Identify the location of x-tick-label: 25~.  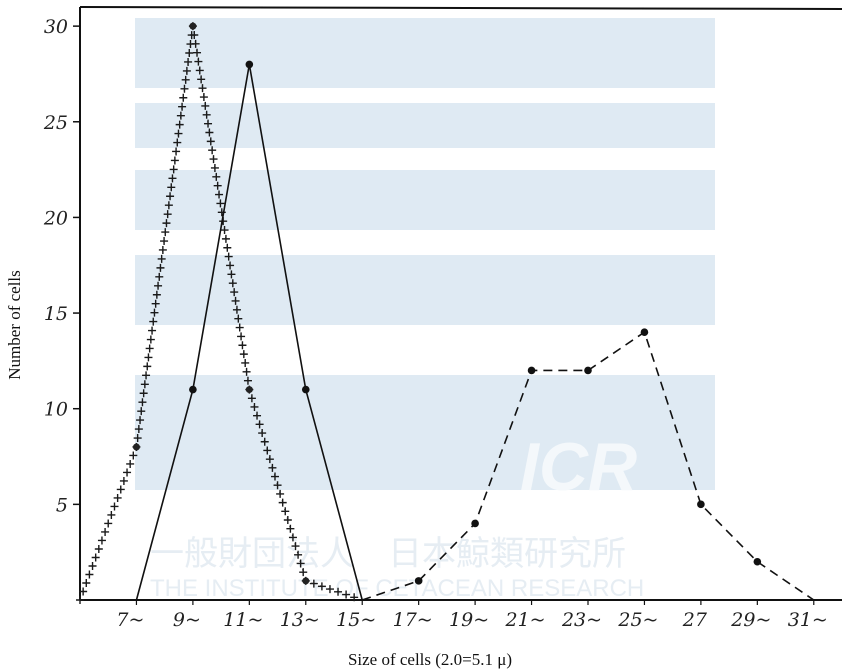
(637, 620).